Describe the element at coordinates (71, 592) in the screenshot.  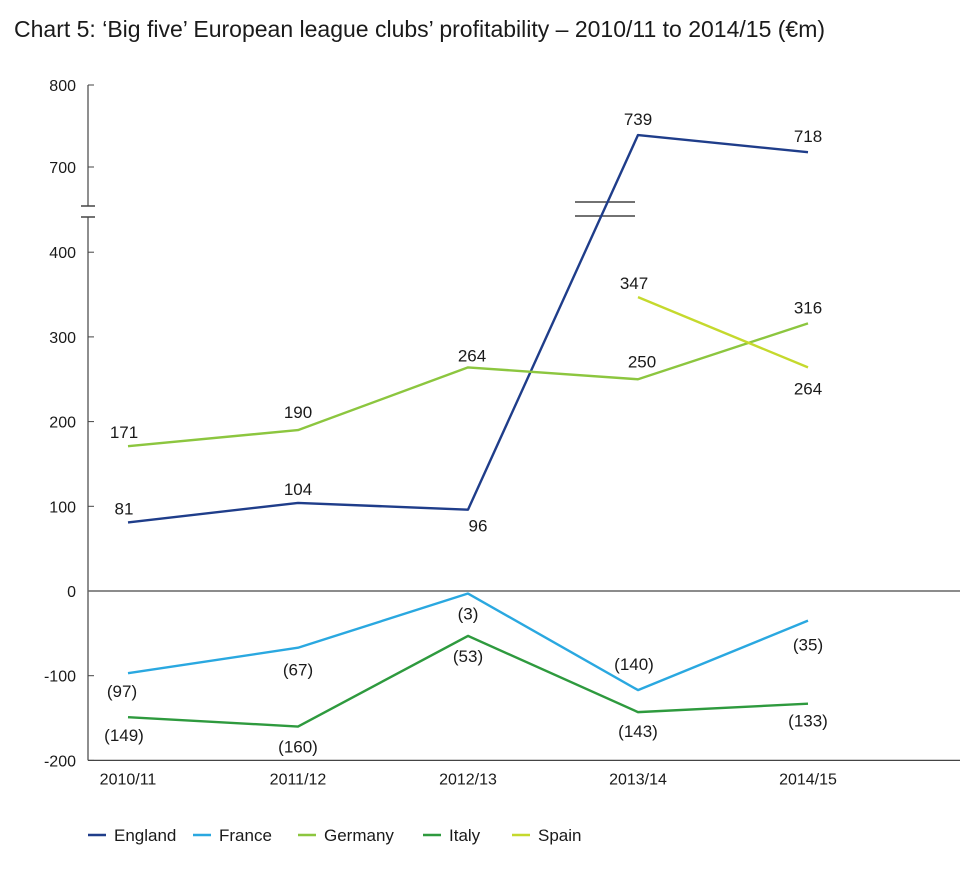
I see `y-tick-label: 0` at that location.